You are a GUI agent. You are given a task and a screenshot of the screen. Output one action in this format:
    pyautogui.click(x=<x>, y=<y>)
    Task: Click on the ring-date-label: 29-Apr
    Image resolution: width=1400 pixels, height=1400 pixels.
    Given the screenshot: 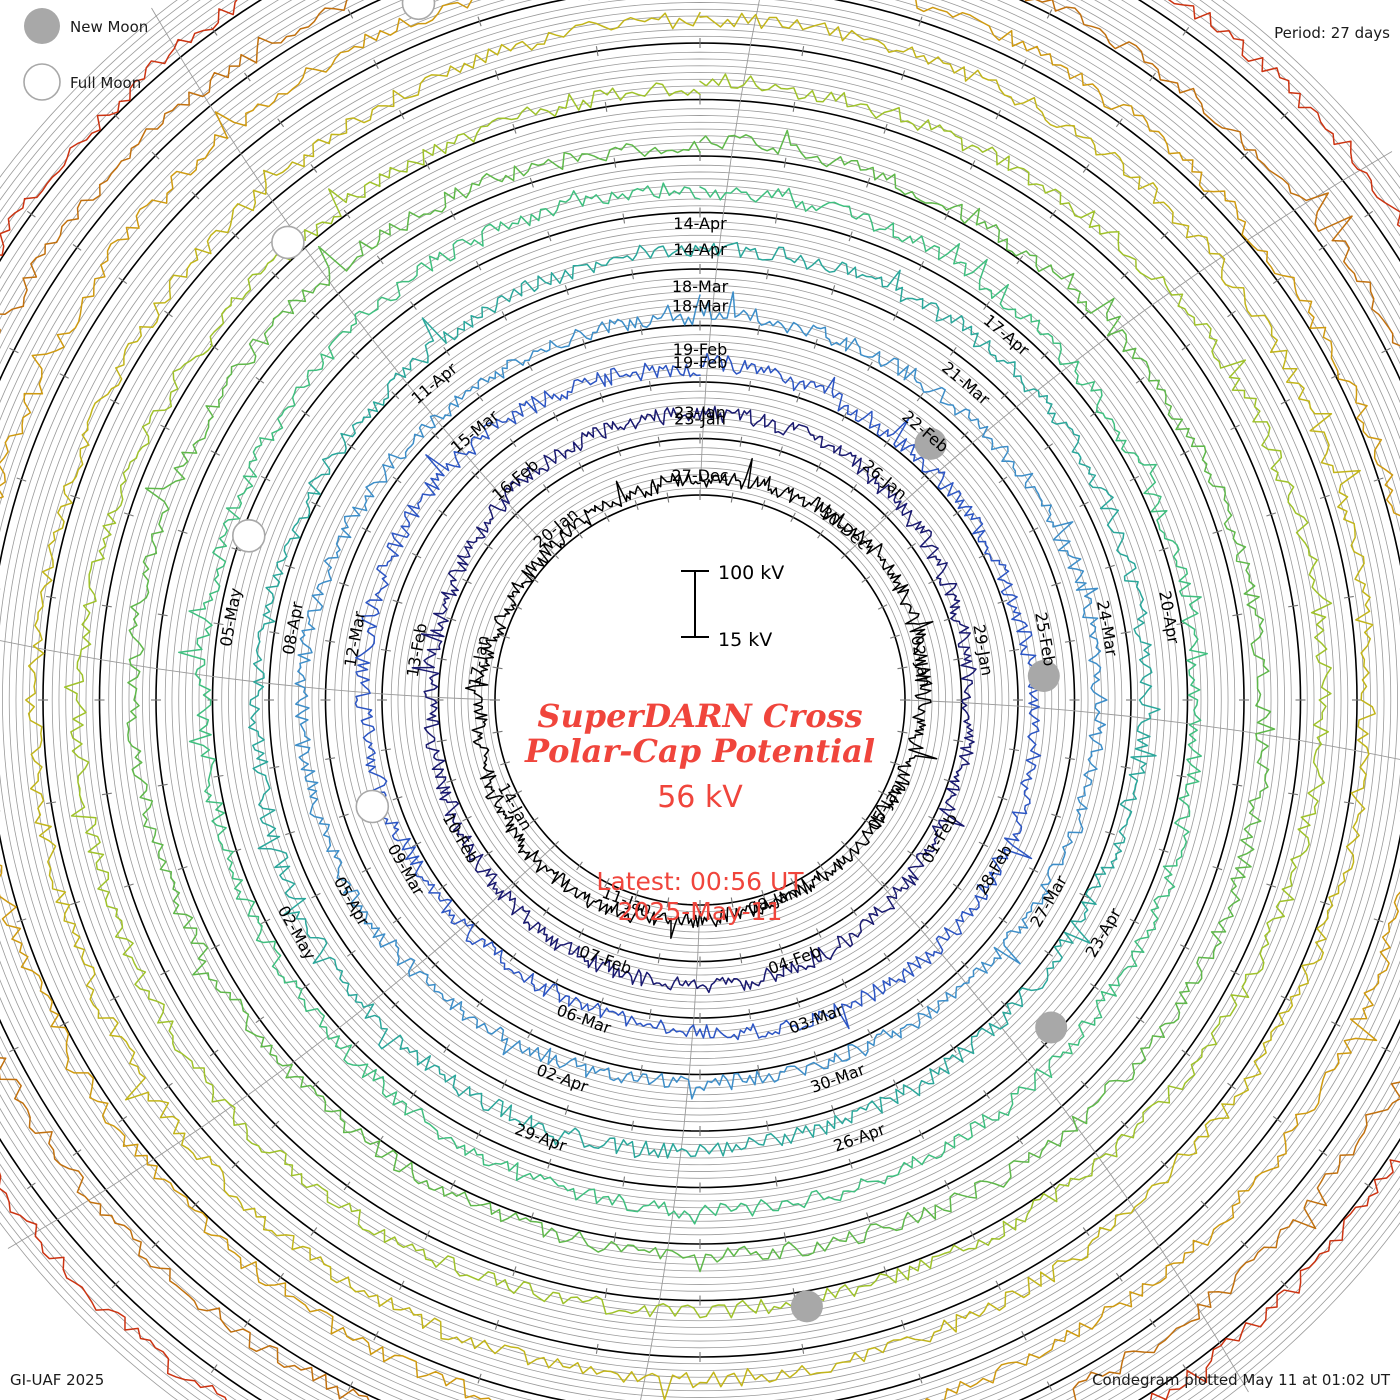 What is the action you would take?
    pyautogui.click(x=540, y=1137)
    